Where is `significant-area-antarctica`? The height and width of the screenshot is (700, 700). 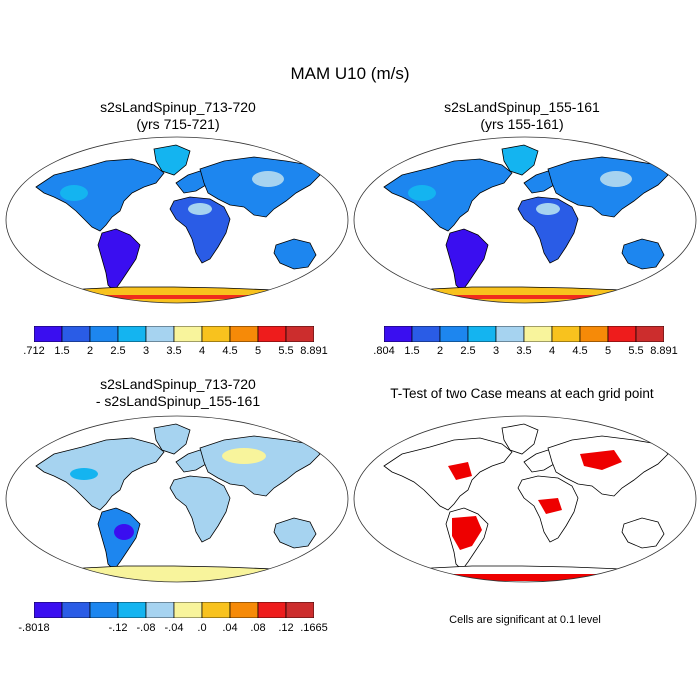 significant-area-antarctica is located at coordinates (528, 577).